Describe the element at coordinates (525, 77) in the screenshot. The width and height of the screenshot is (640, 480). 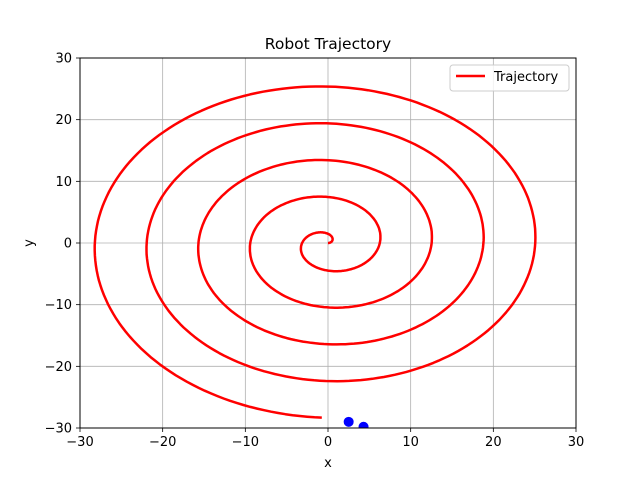
I see `legend-label-trajectory: Trajectory` at that location.